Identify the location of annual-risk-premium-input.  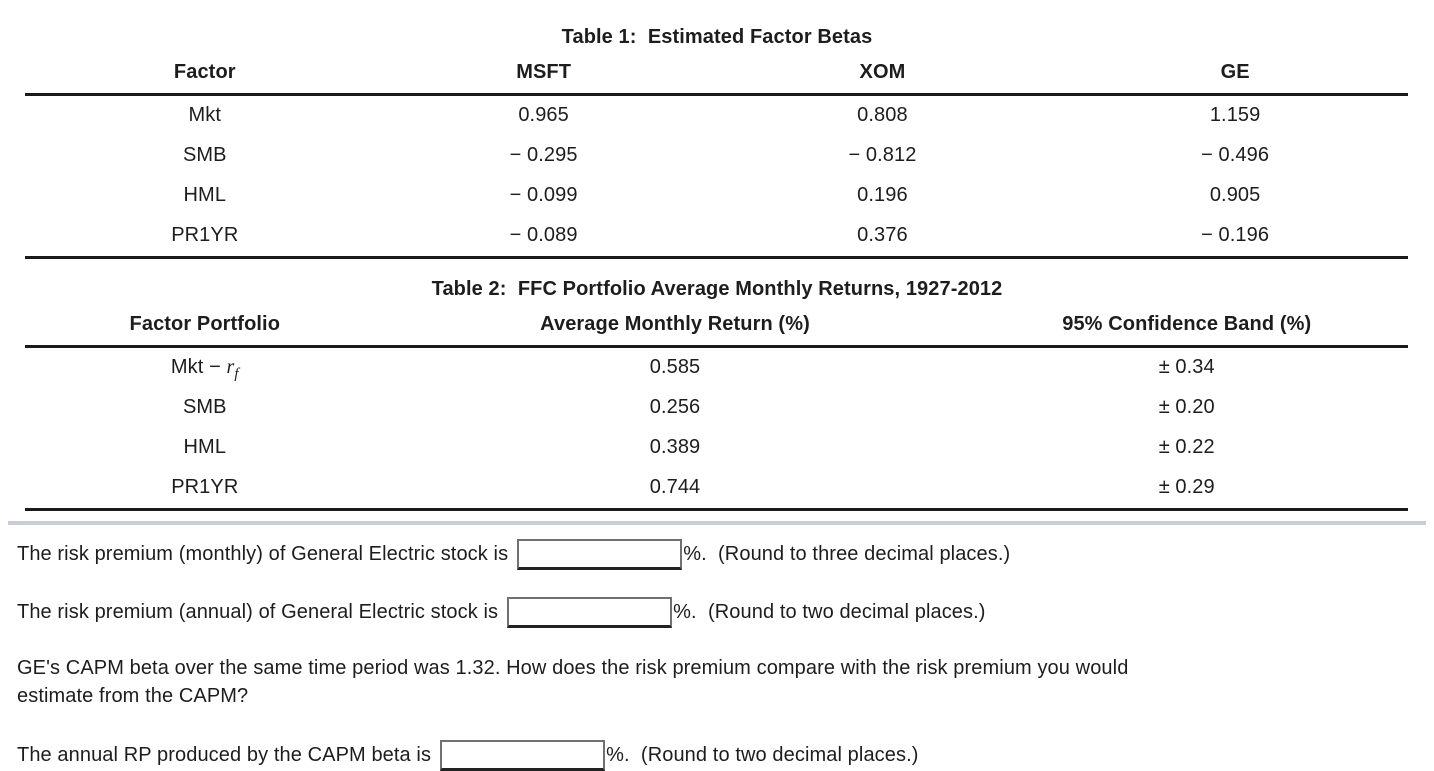
(590, 612).